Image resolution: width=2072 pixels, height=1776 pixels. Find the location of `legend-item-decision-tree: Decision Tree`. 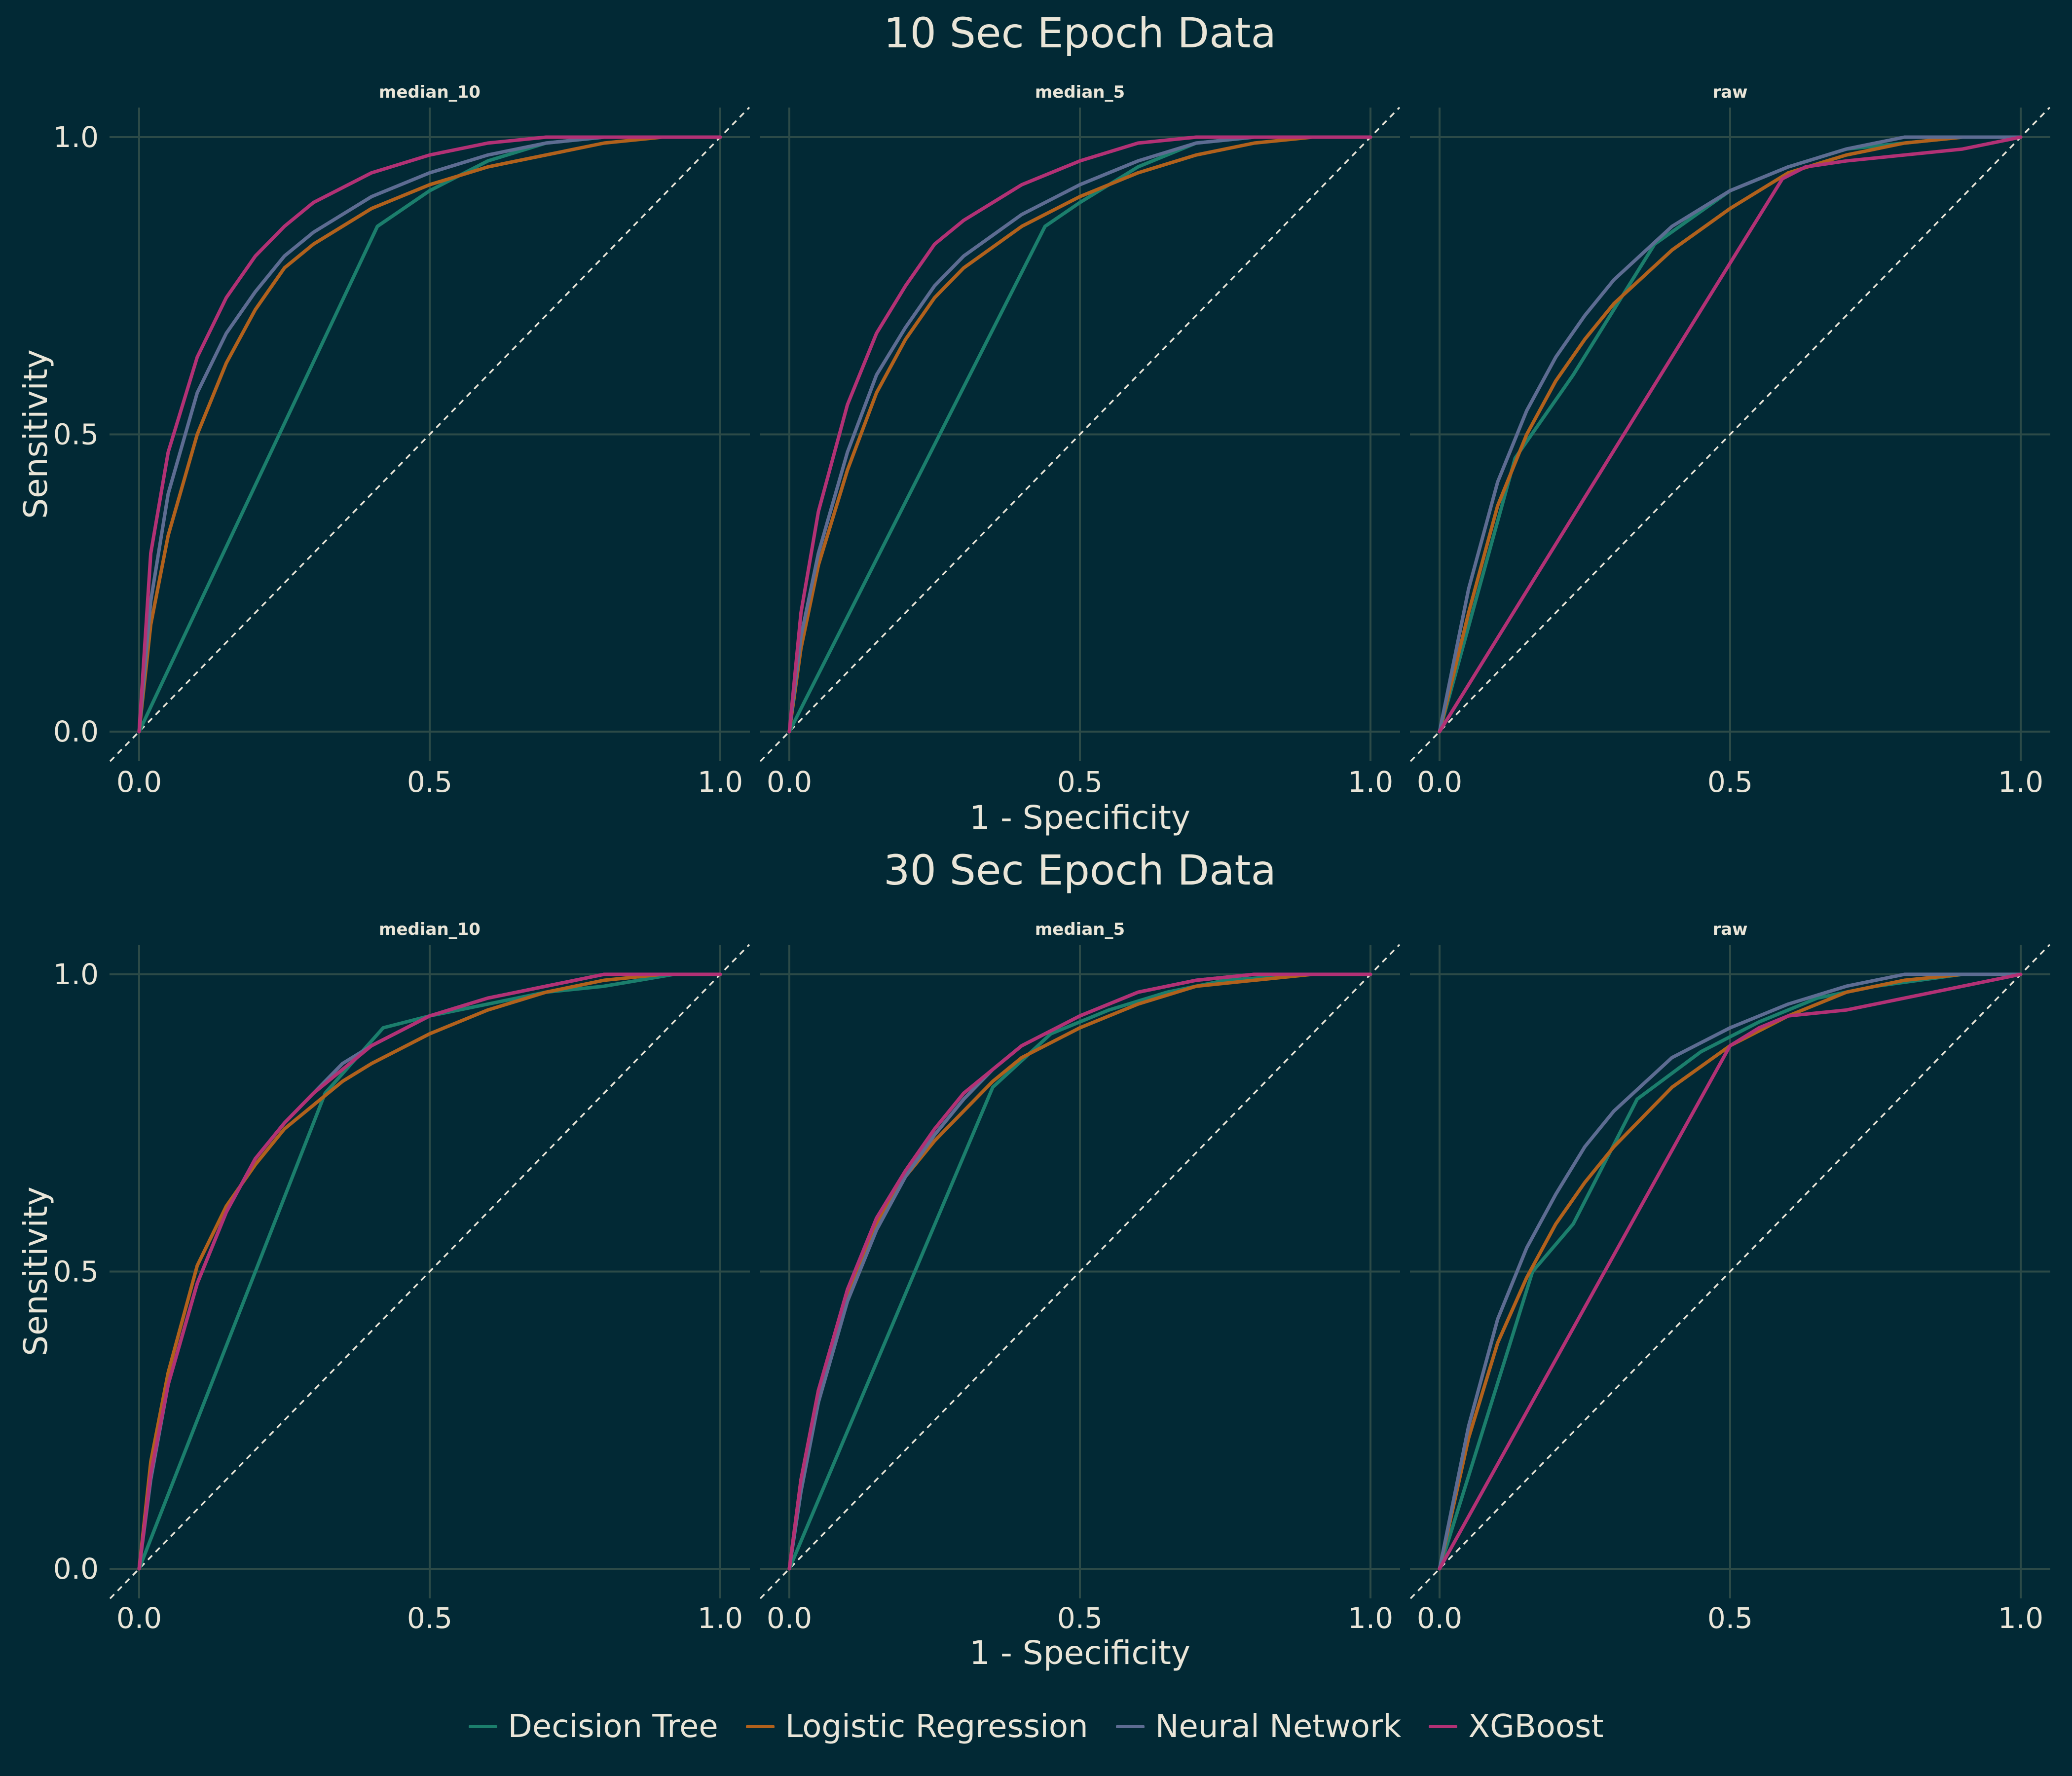

legend-item-decision-tree: Decision Tree is located at coordinates (593, 1727).